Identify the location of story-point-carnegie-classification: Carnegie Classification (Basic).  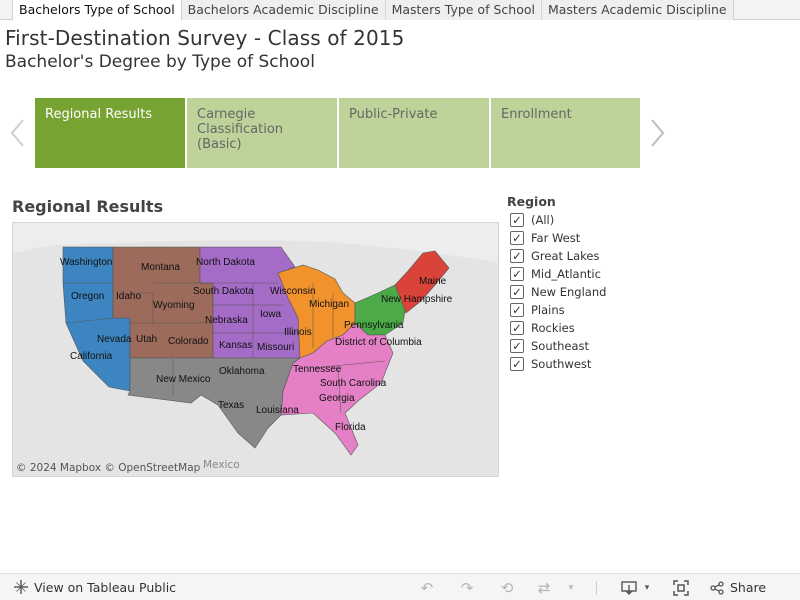
(262, 133).